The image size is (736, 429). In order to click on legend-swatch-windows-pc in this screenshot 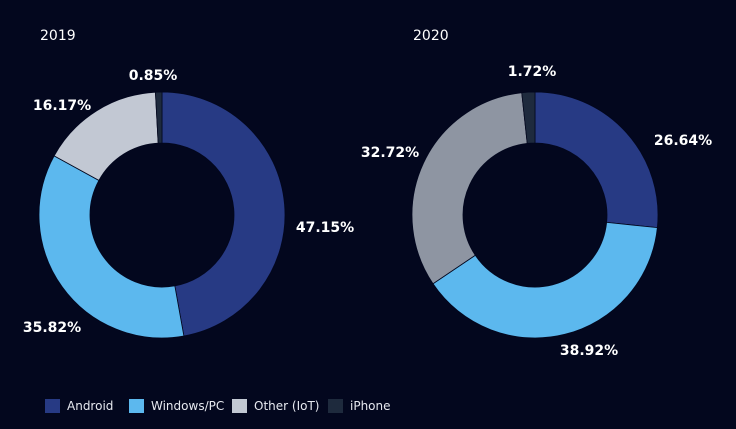, I will do `click(136, 406)`.